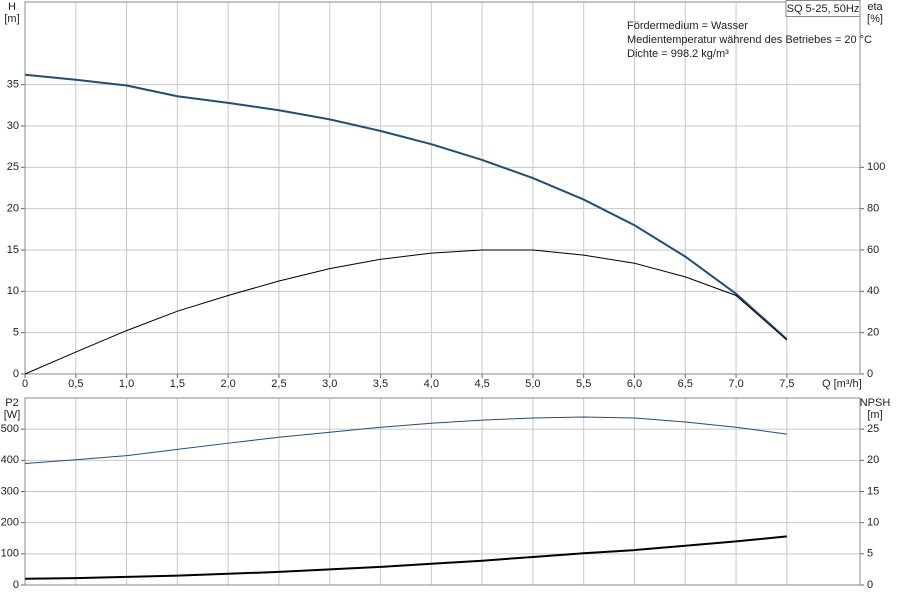 This screenshot has width=900, height=600. Describe the element at coordinates (75, 384) in the screenshot. I see `x-tick-label: 0,5` at that location.